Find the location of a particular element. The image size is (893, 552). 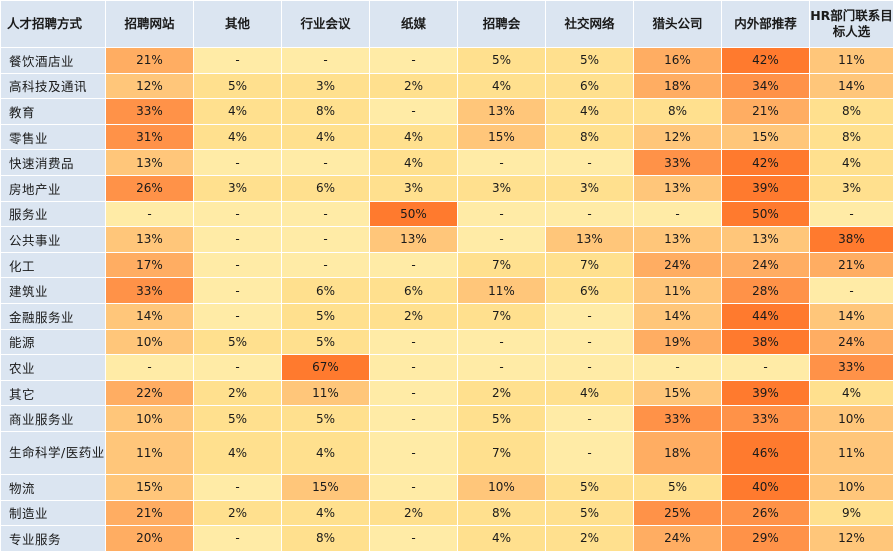

heatmap-cell: 28% is located at coordinates (766, 291).